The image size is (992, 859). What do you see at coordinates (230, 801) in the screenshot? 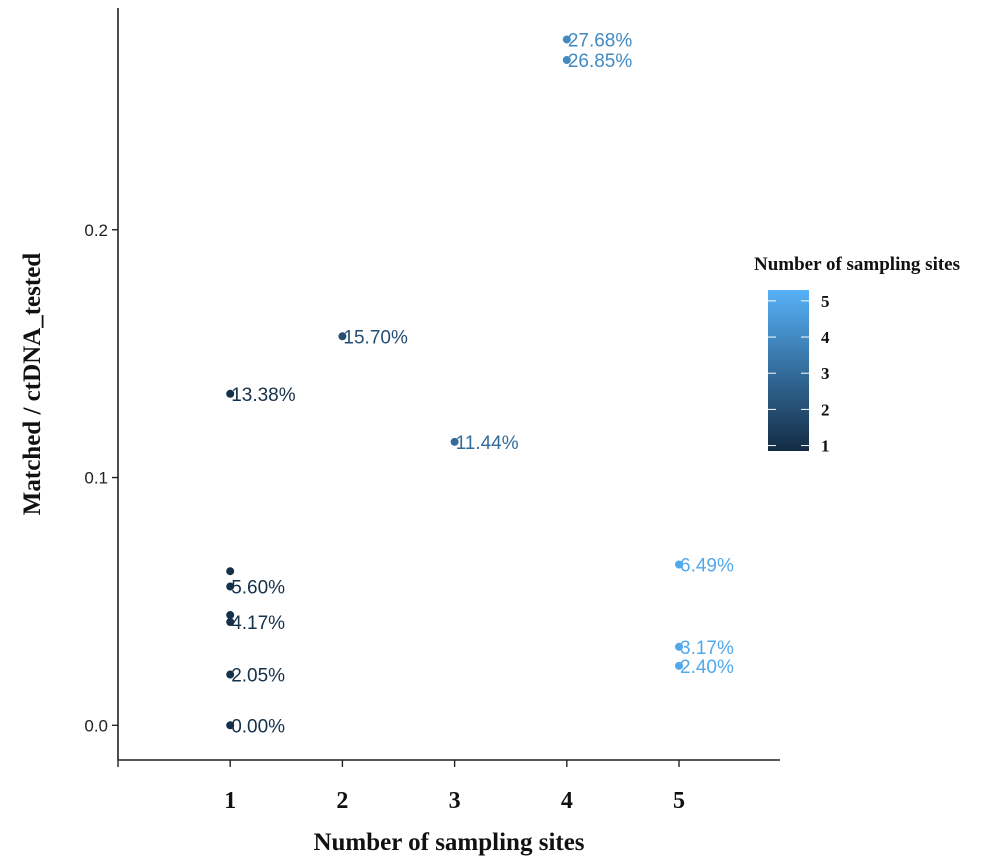
I see `x-tick-label: 1` at bounding box center [230, 801].